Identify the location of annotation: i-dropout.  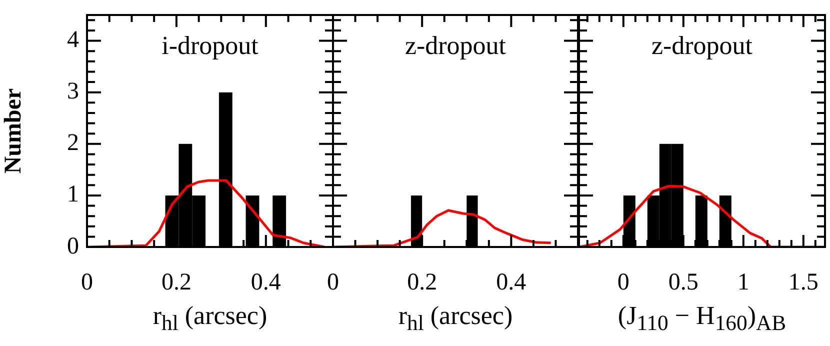
(211, 45).